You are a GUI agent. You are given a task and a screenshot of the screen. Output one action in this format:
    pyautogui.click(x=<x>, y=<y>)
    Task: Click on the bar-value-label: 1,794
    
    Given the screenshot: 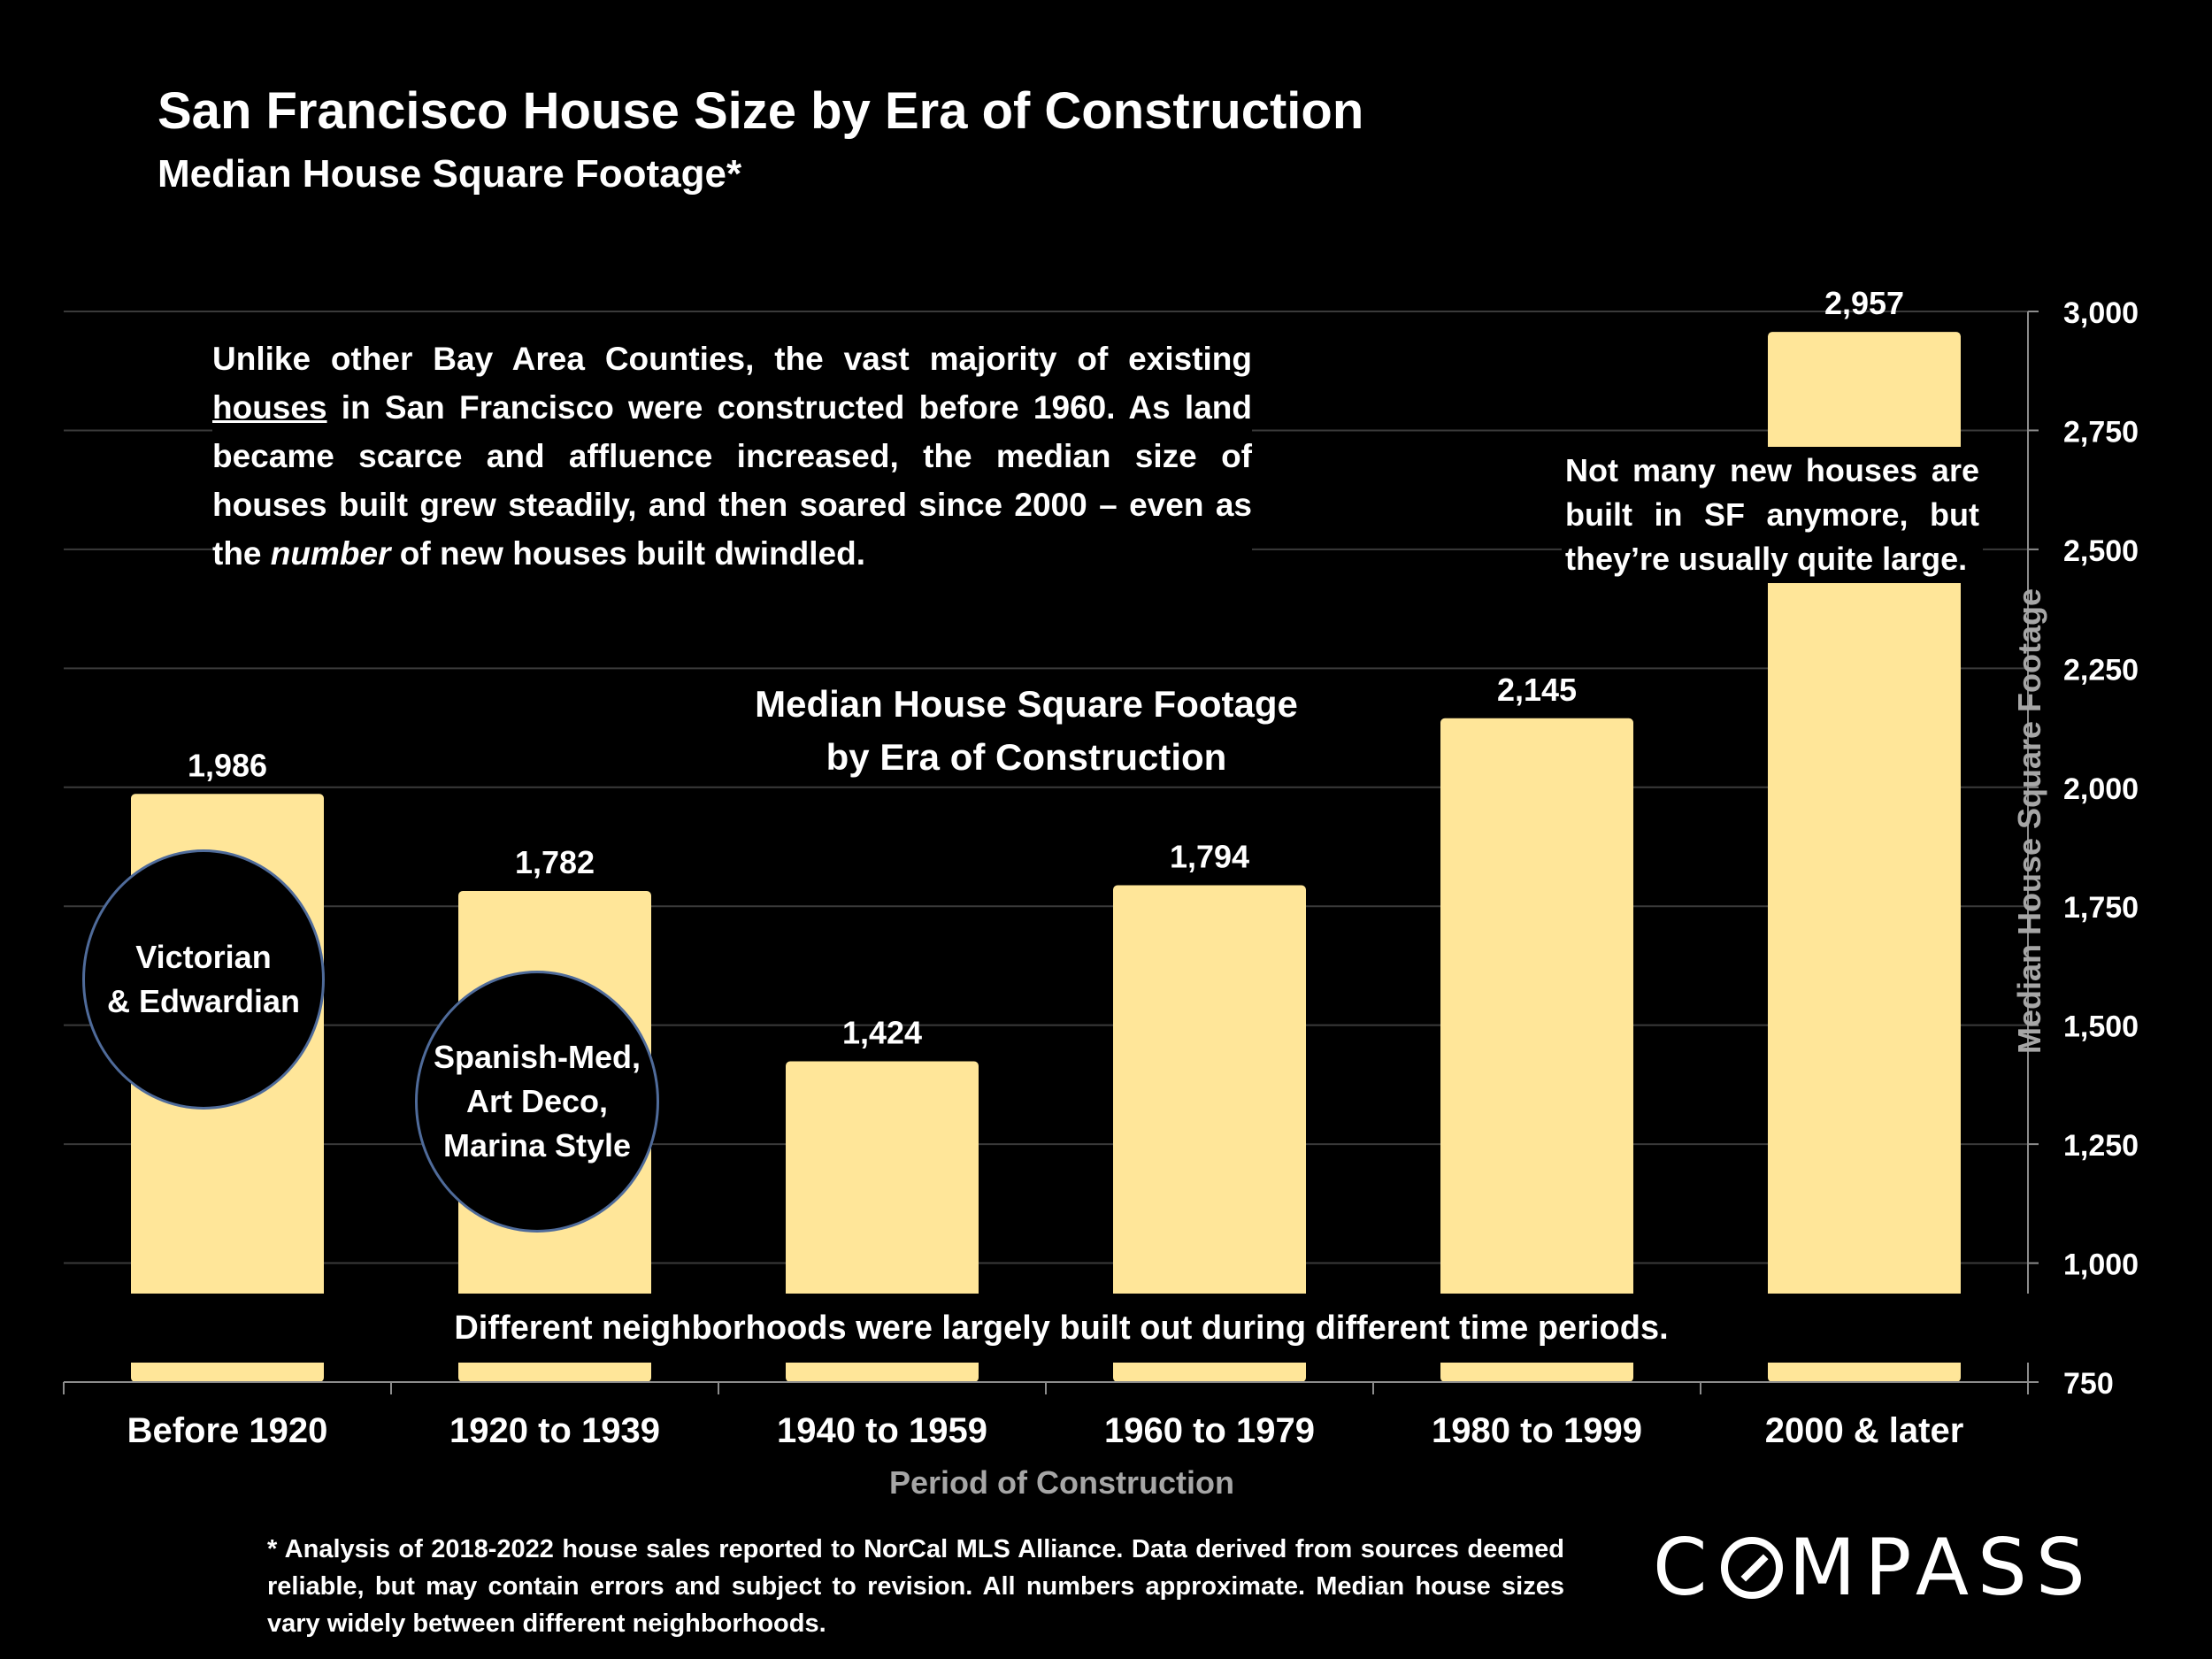 What is the action you would take?
    pyautogui.click(x=1209, y=857)
    